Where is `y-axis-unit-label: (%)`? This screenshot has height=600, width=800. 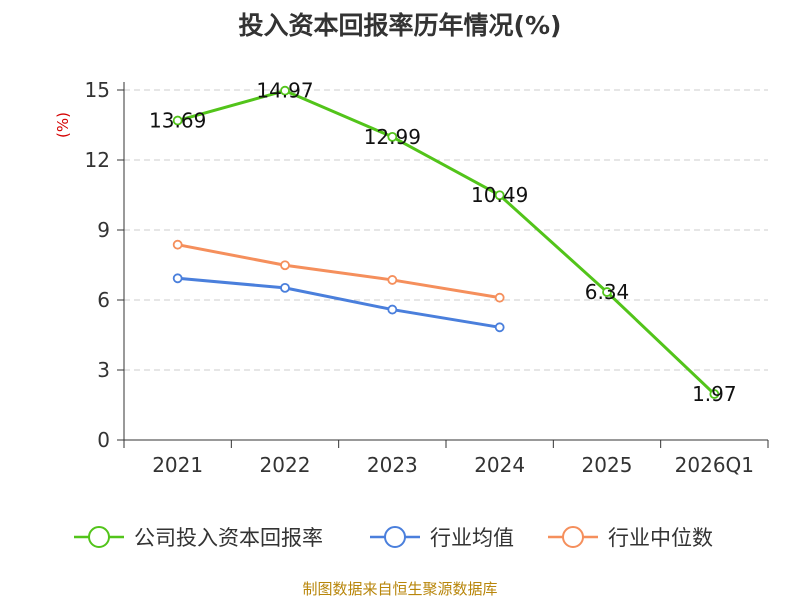 y-axis-unit-label: (%) is located at coordinates (63, 125).